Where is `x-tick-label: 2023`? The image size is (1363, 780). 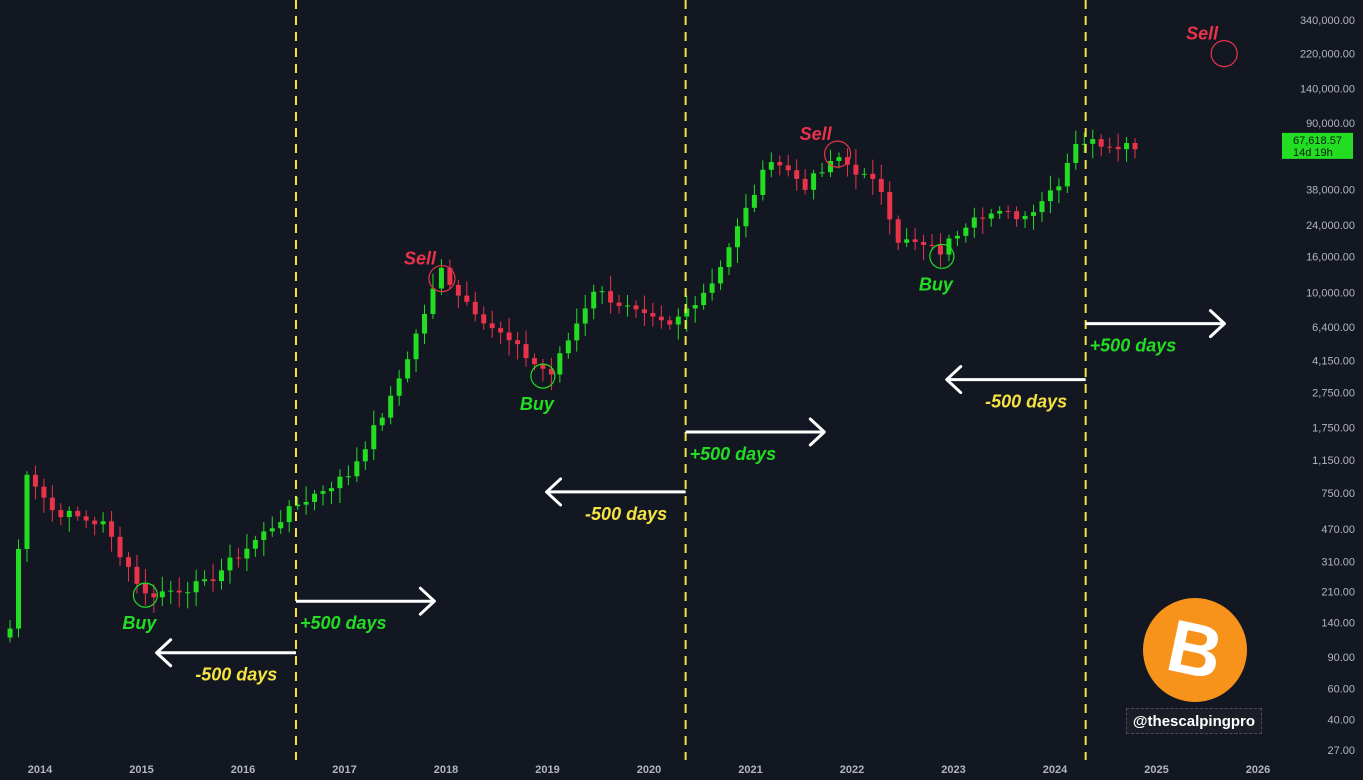
x-tick-label: 2023 is located at coordinates (953, 770).